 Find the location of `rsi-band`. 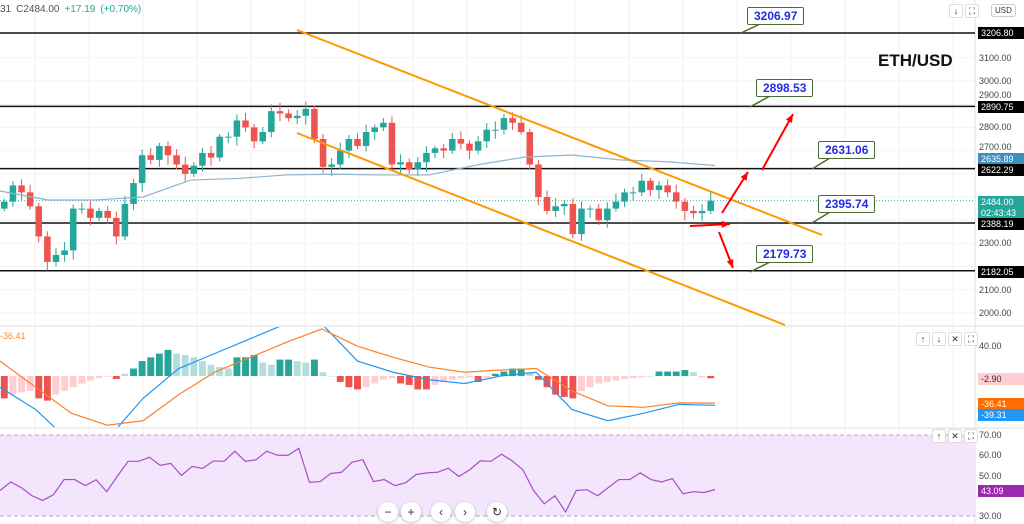

rsi-band is located at coordinates (487, 475).